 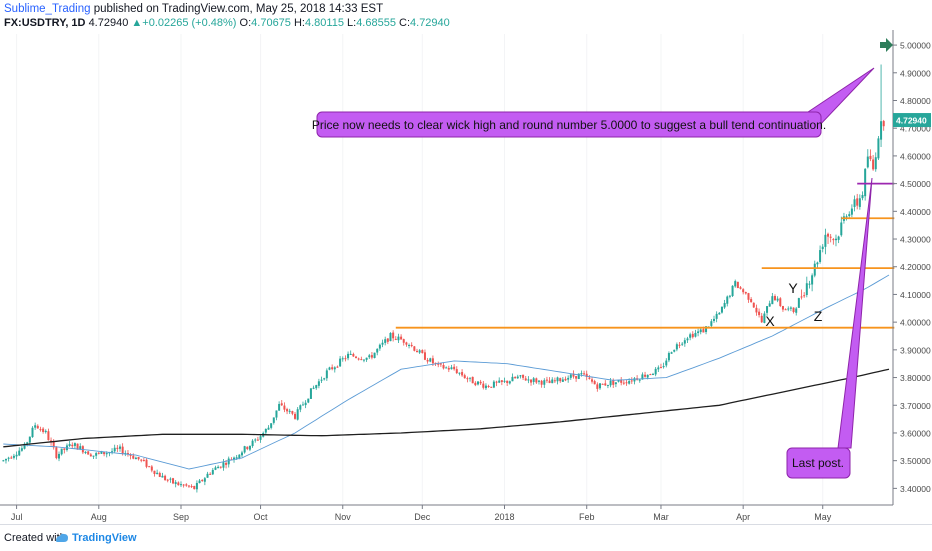 What do you see at coordinates (47, 9) in the screenshot?
I see `author-link: Sublime_Trading` at bounding box center [47, 9].